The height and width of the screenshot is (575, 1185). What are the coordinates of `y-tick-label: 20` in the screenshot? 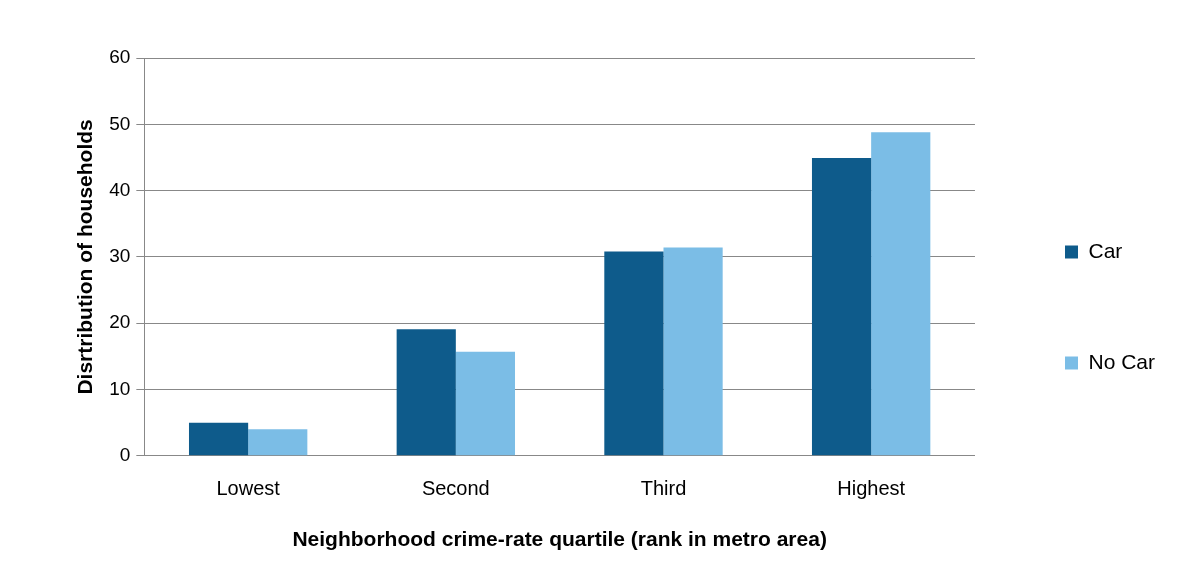 It's located at (120, 322).